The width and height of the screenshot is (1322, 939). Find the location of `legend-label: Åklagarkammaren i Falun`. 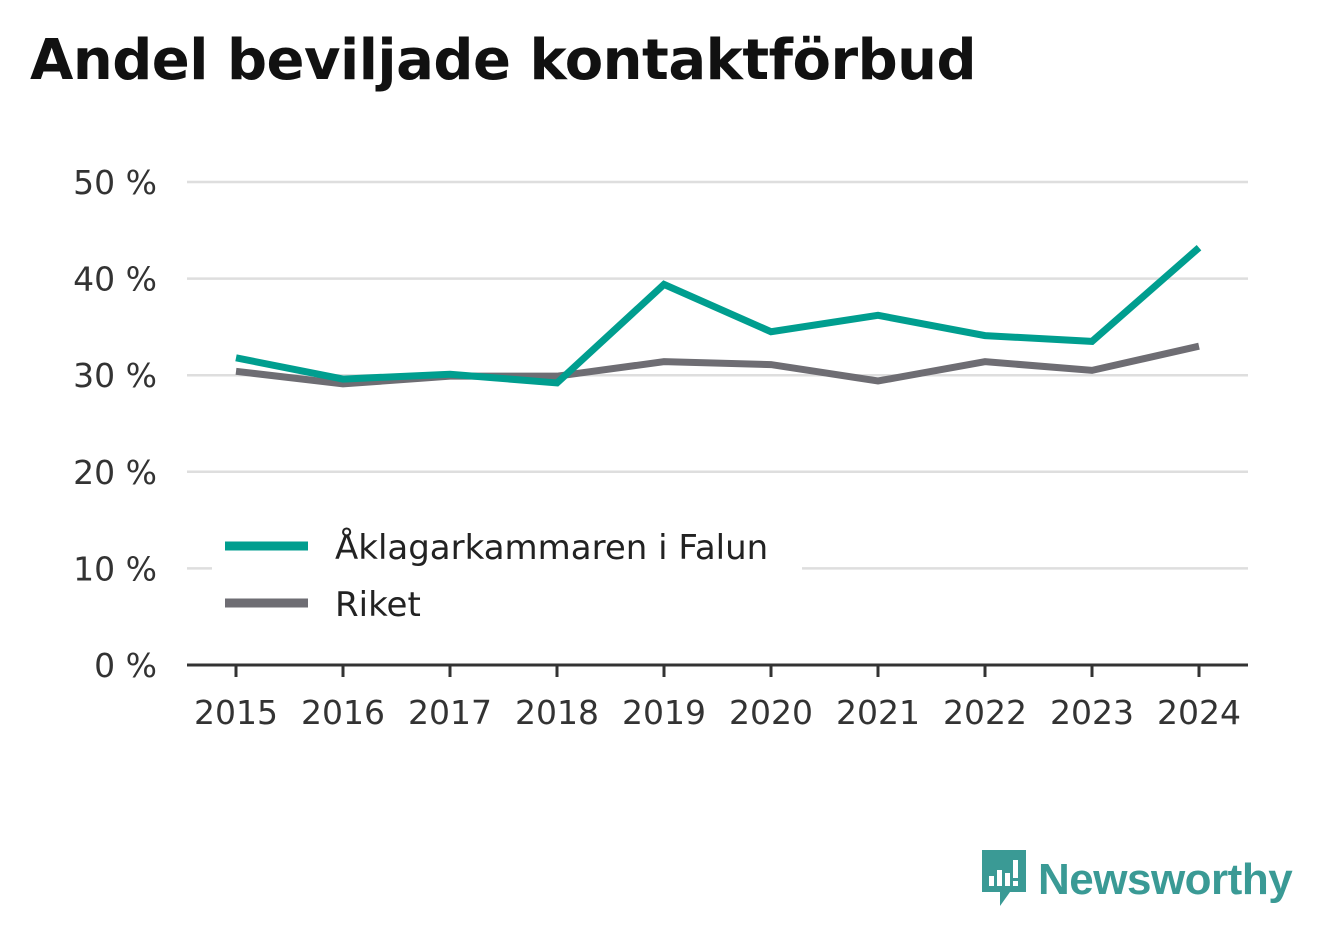

legend-label: Åklagarkammaren i Falun is located at coordinates (551, 547).